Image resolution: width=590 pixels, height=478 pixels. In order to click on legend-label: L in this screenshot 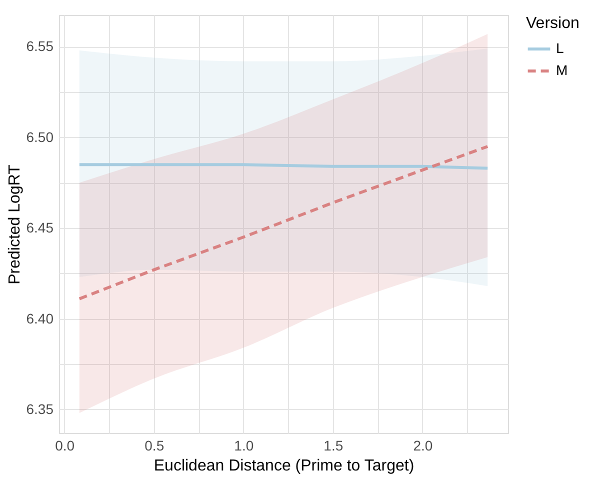, I will do `click(560, 48)`.